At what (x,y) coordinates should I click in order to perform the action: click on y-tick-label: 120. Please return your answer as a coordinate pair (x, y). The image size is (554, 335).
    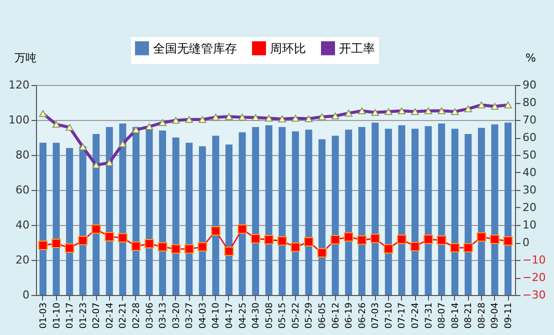
    Looking at the image, I should click on (19, 85).